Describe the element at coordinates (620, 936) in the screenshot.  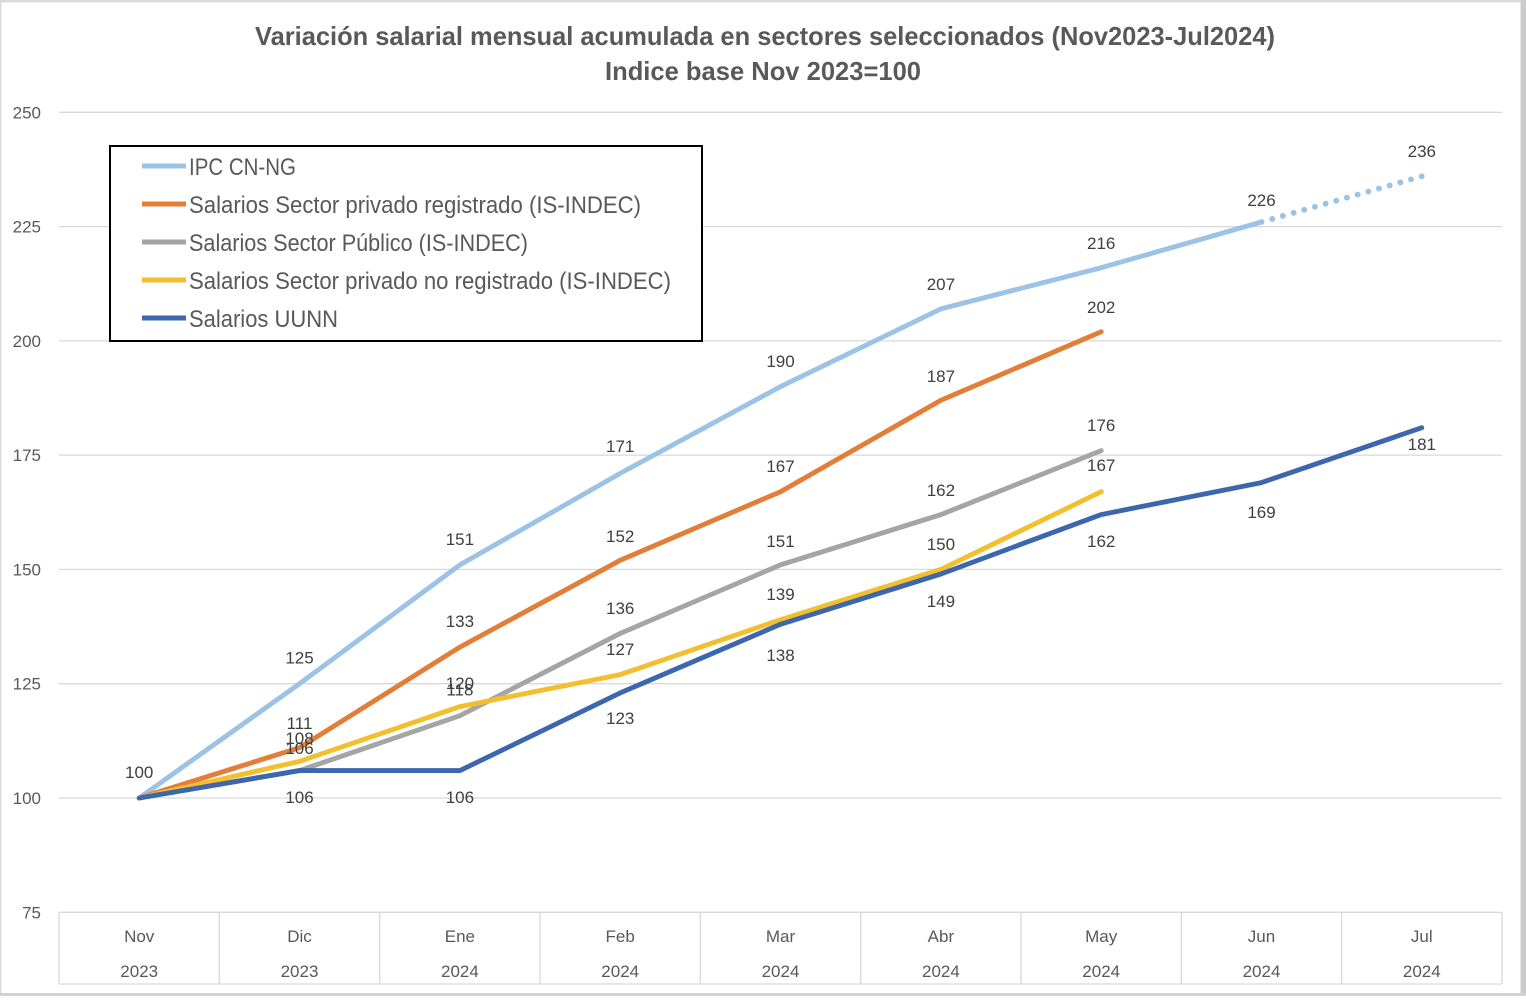
I see `svg-text: Feb` at that location.